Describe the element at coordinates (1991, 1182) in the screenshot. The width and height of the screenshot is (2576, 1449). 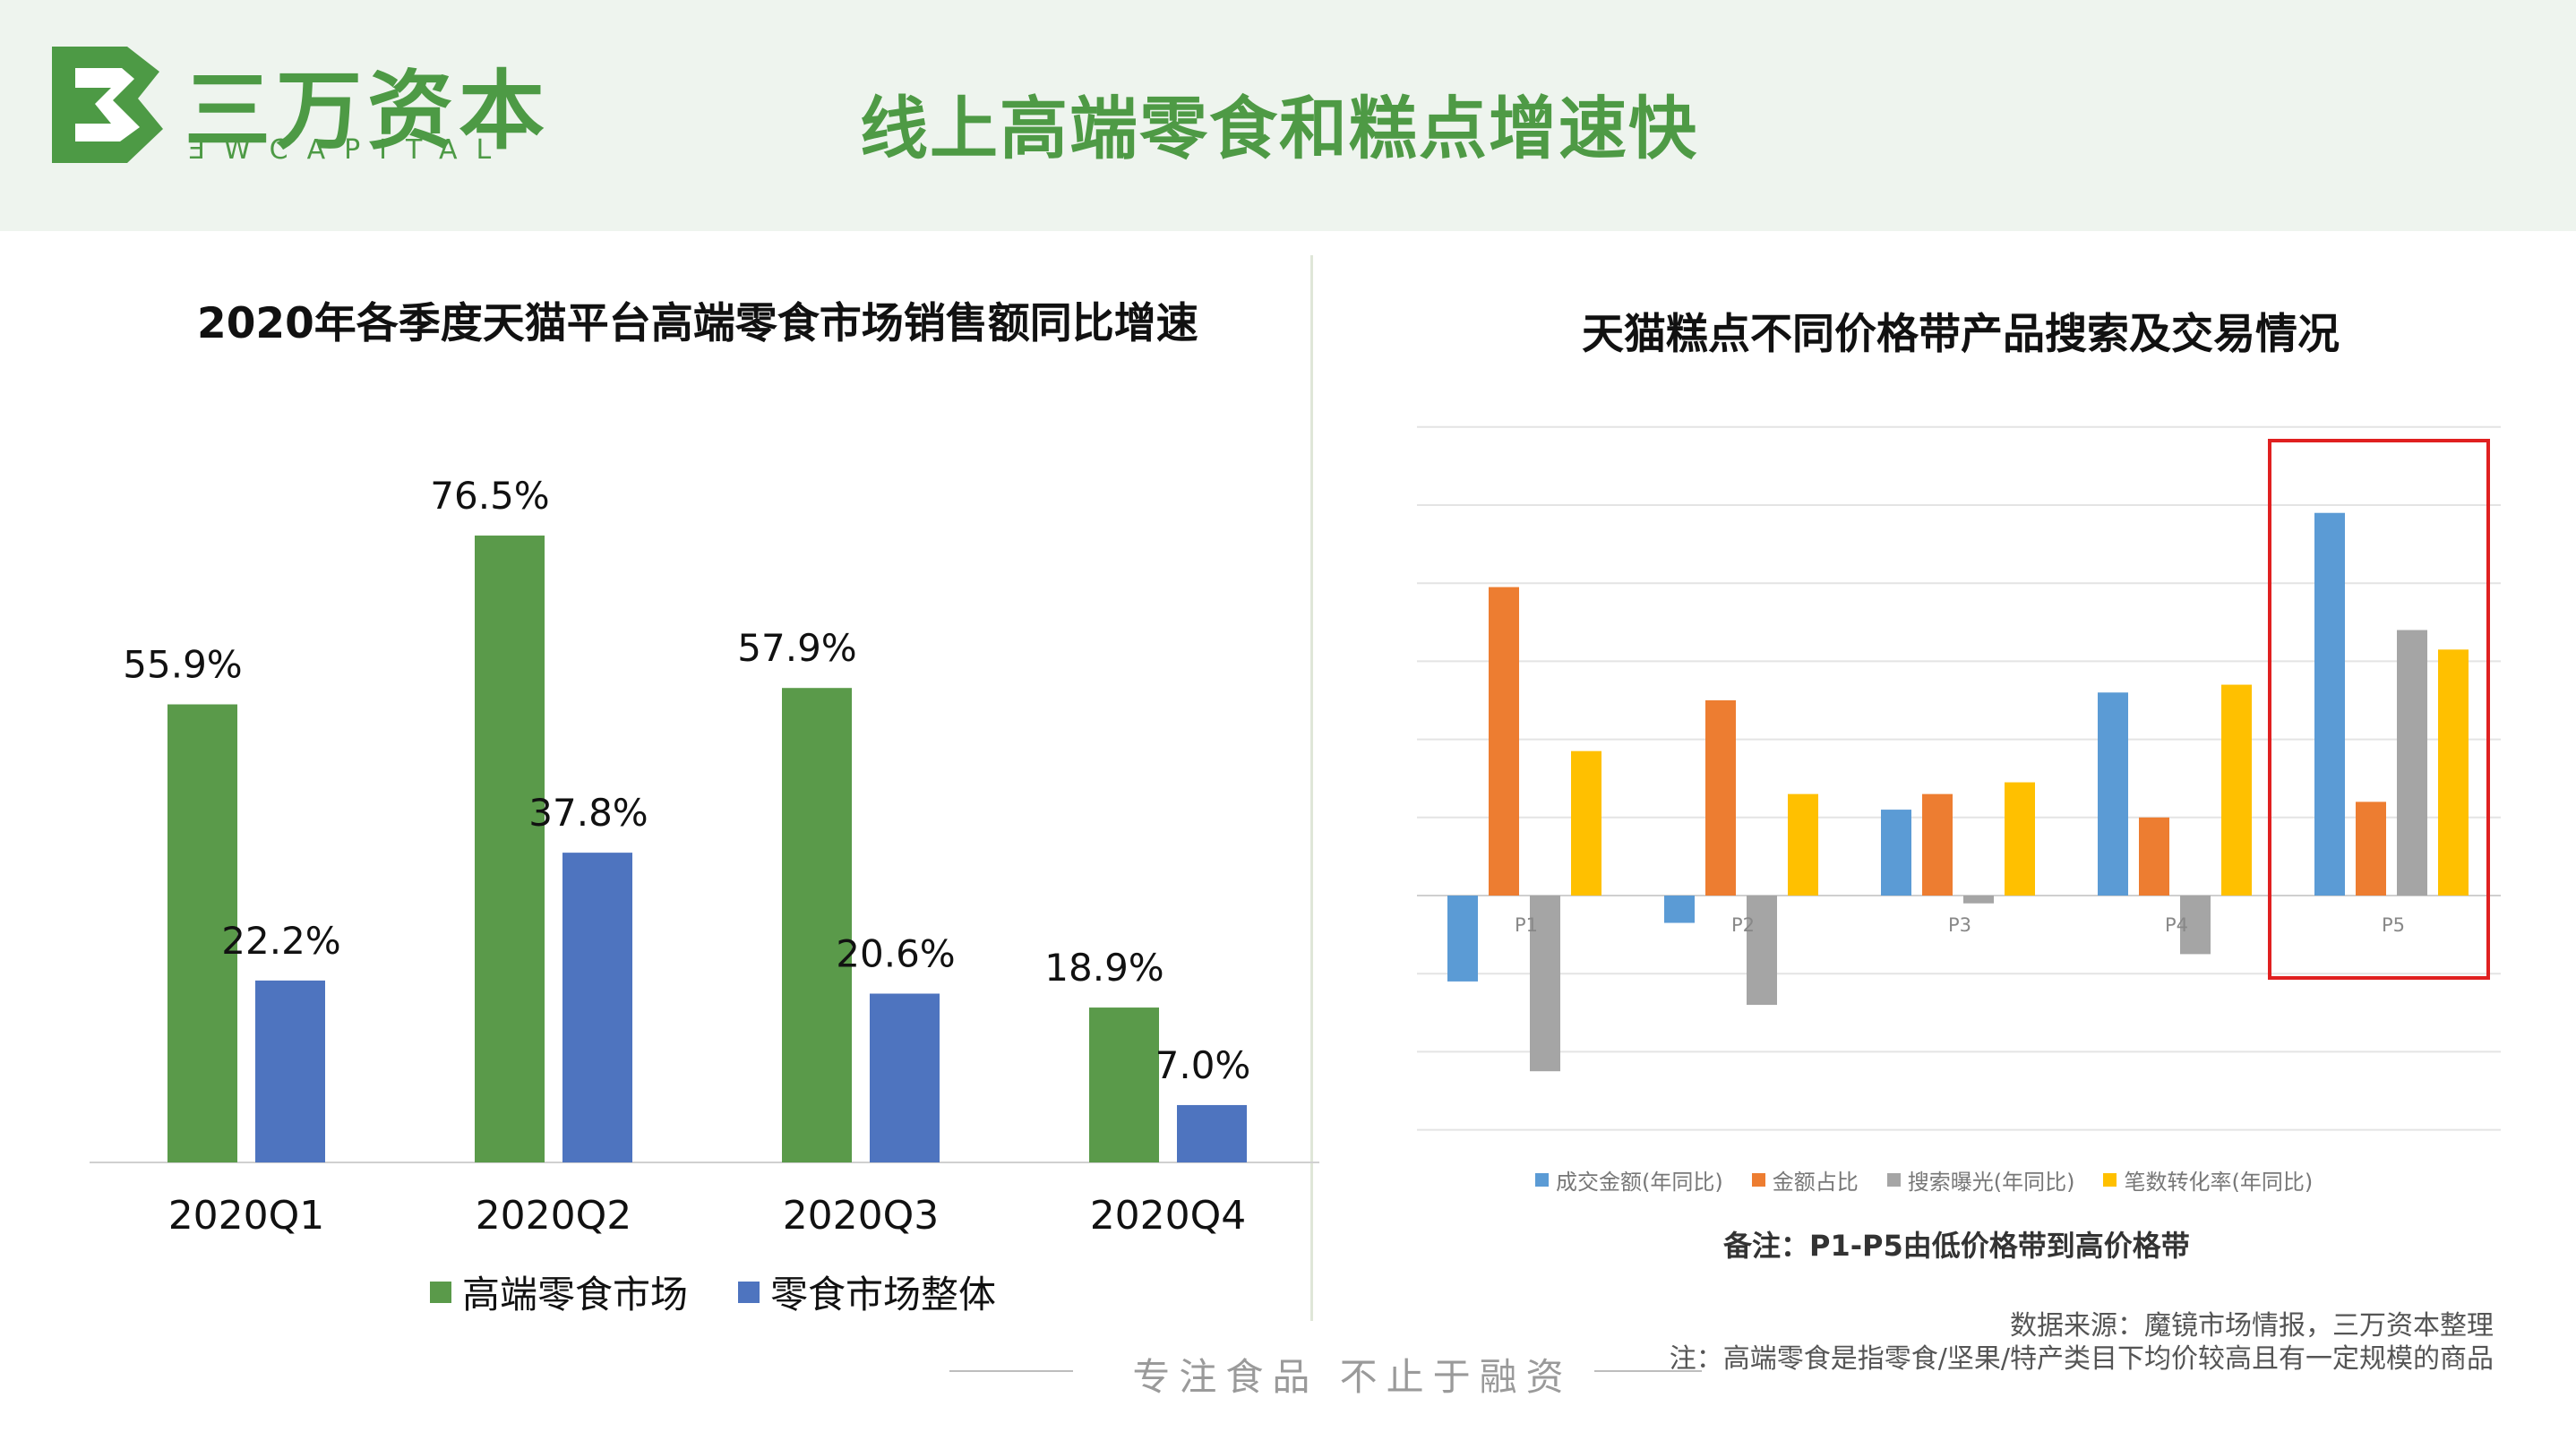
I see `legend-label: 搜索曝光(年同比)` at that location.